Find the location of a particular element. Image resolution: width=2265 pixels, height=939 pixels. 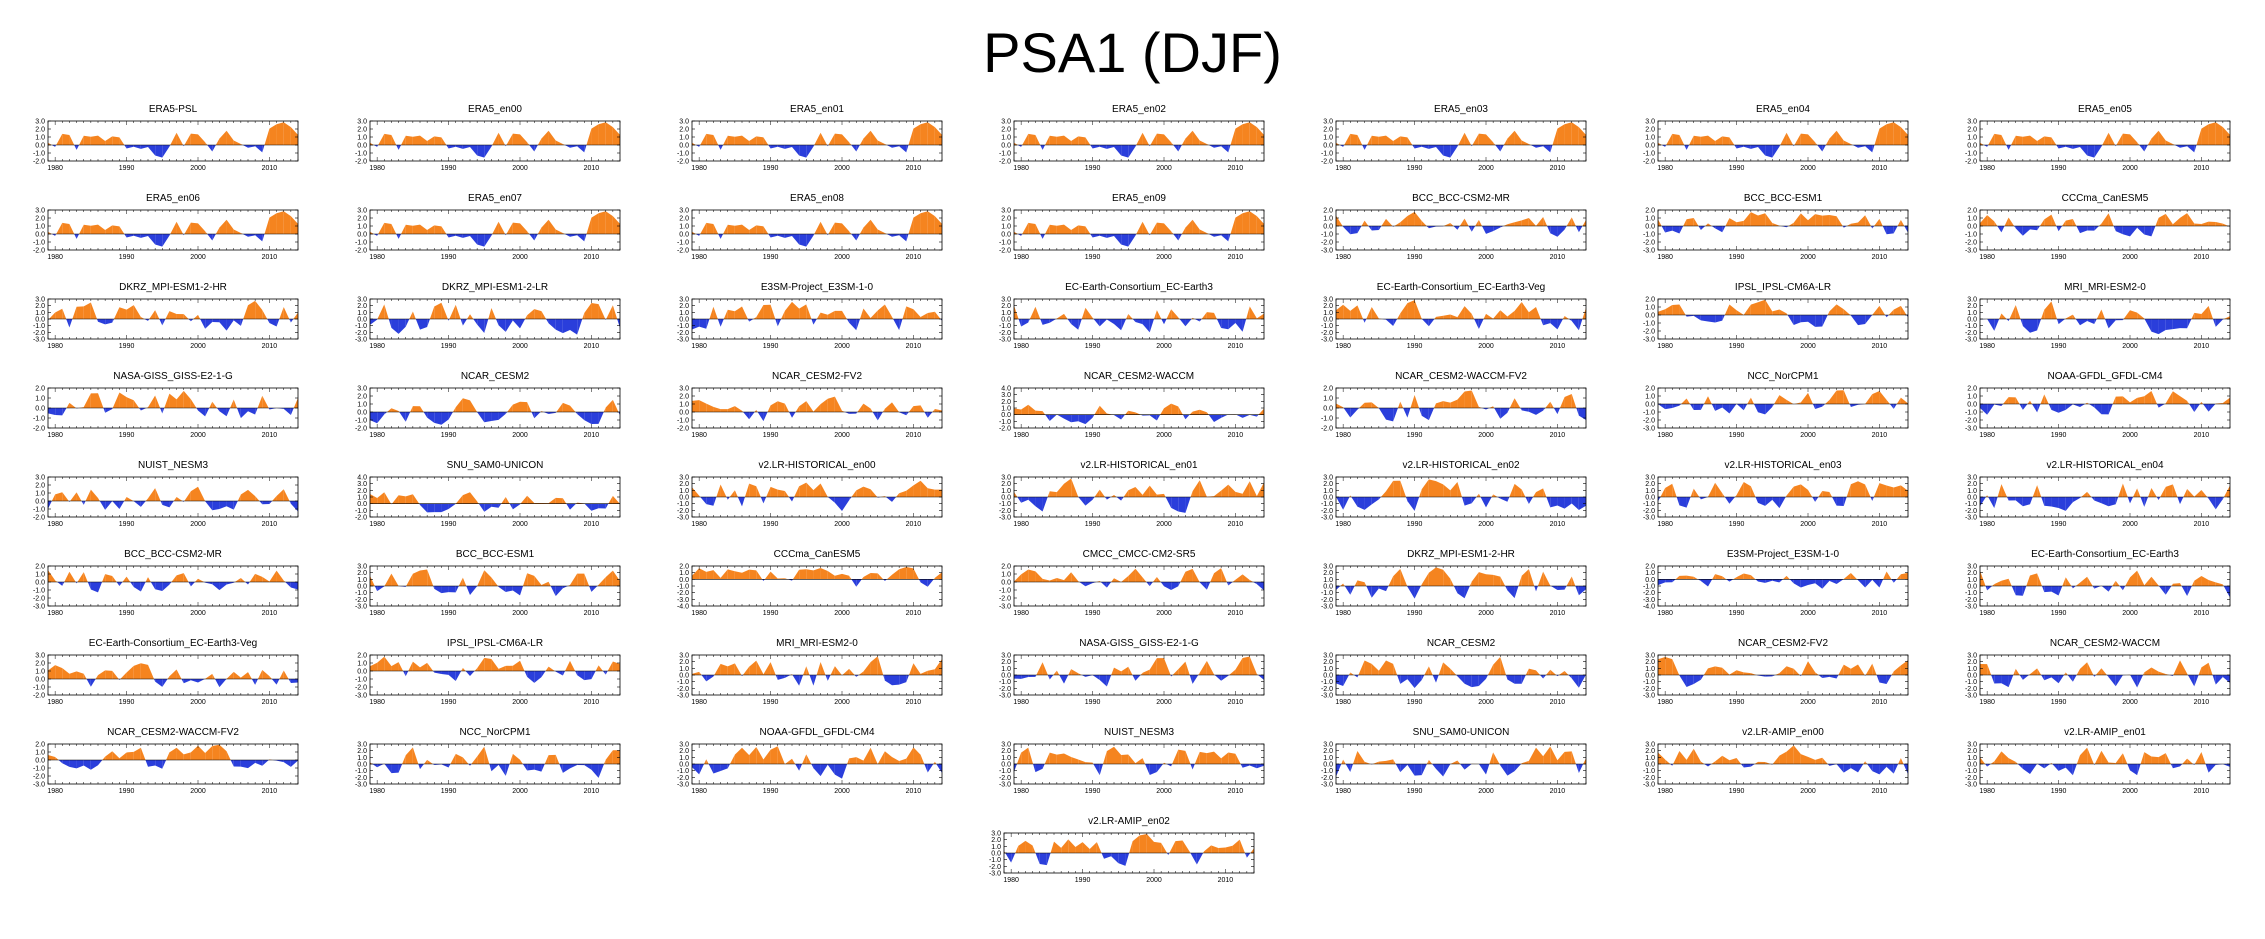

y-tick-label: 3.0 is located at coordinates (362, 484).